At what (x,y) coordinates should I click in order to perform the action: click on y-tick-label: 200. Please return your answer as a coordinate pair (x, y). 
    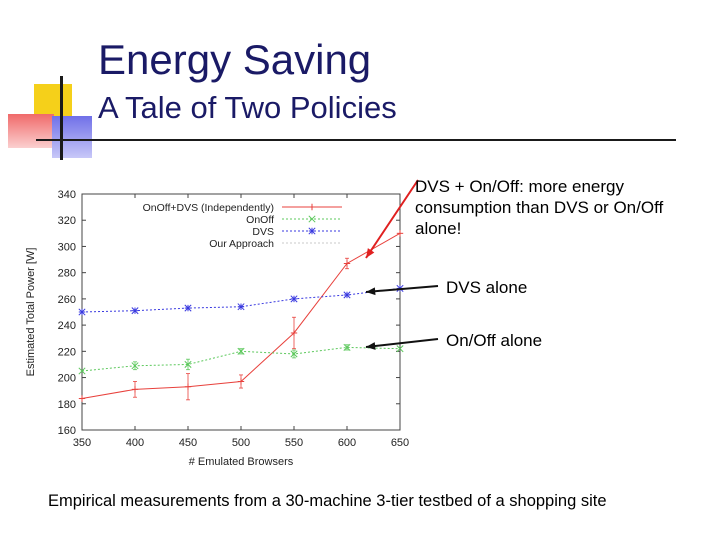
    Looking at the image, I should click on (67, 379).